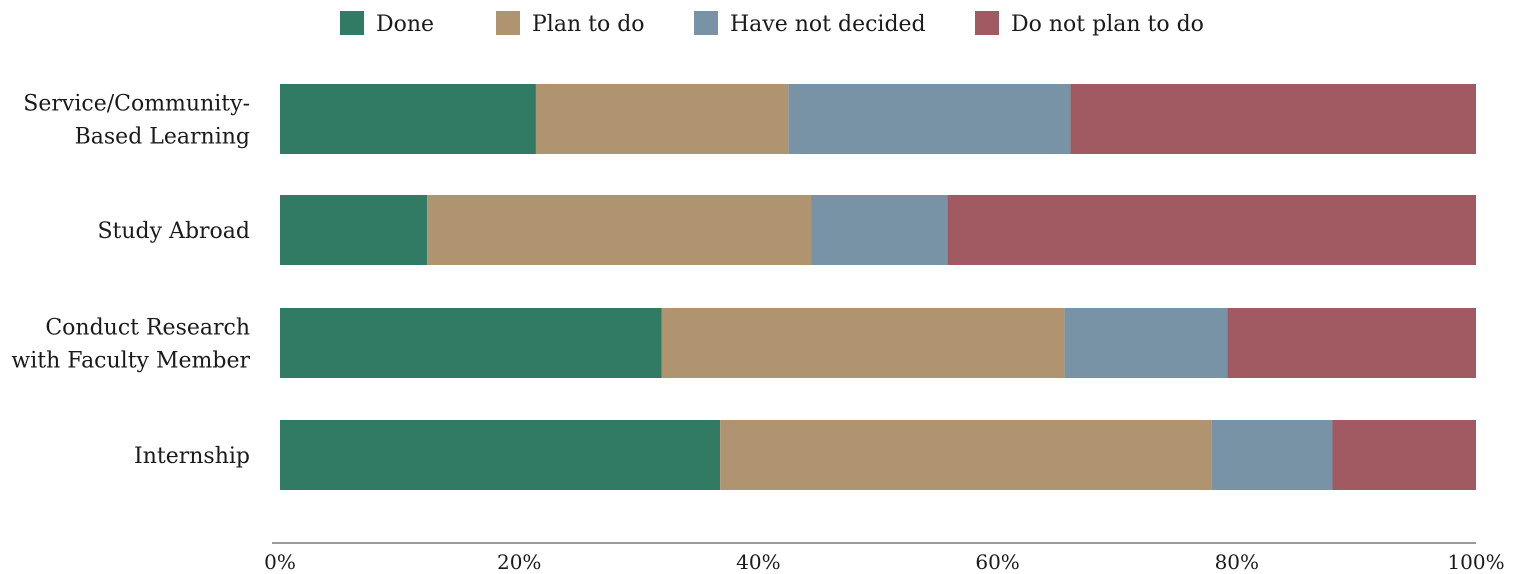 This screenshot has width=1523, height=574. What do you see at coordinates (173, 231) in the screenshot?
I see `category-label-1-0: Study Abroad` at bounding box center [173, 231].